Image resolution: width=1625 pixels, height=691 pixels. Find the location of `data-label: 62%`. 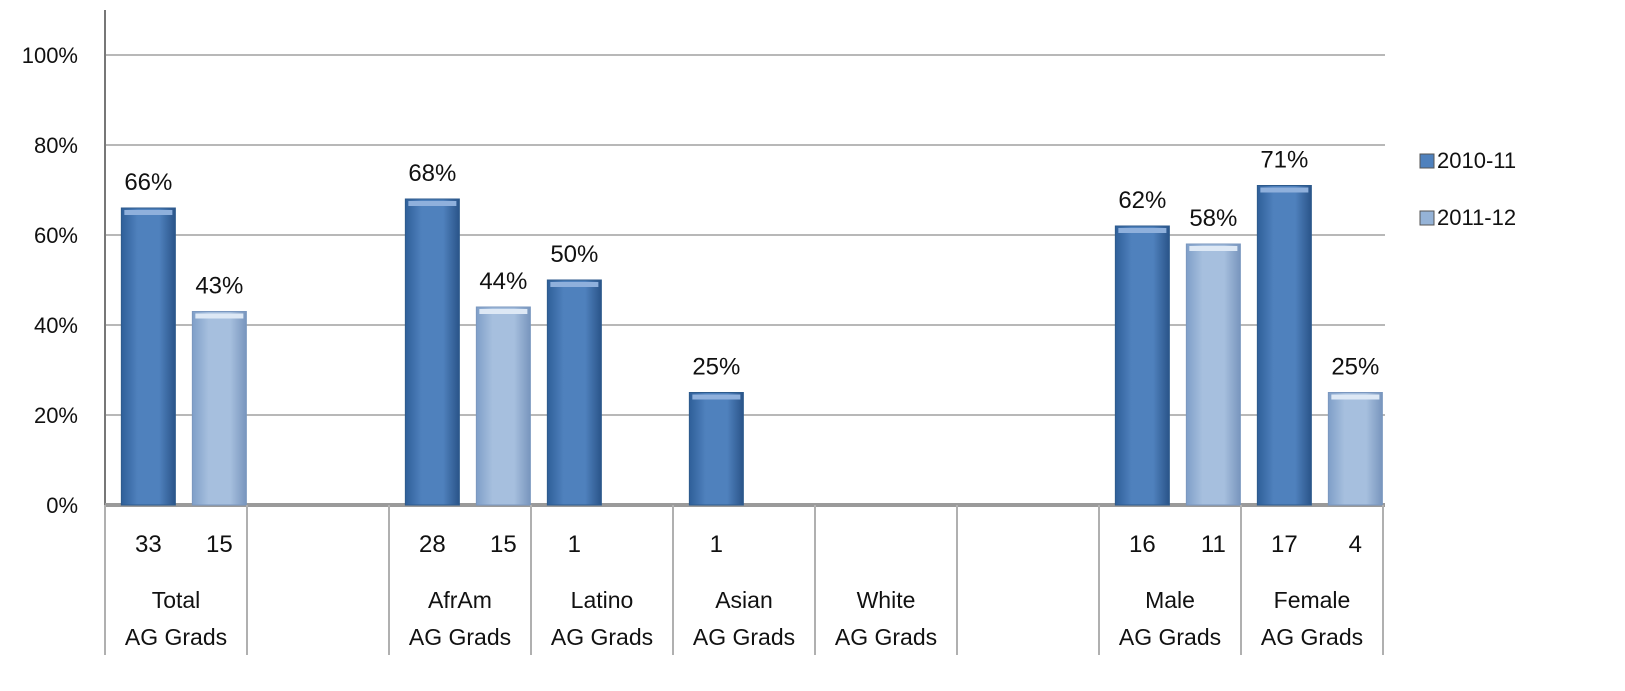

data-label: 62% is located at coordinates (1142, 200).